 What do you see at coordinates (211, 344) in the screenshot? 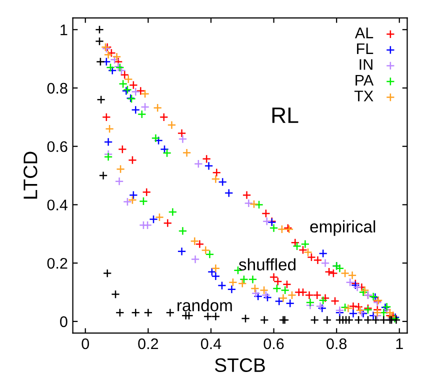
I see `x-tick-label: 0.4` at bounding box center [211, 344].